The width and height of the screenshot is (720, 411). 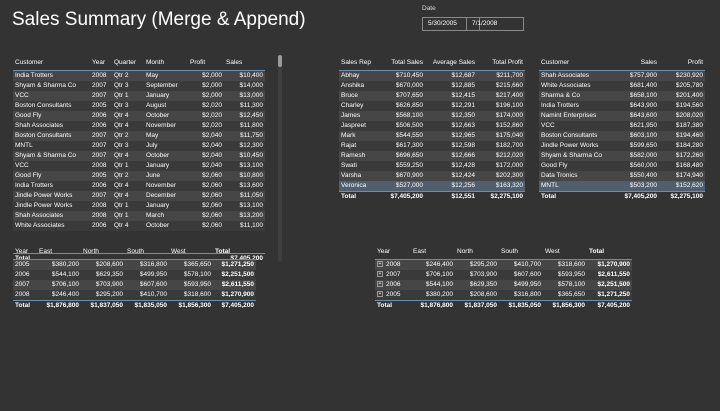 I want to click on date-end-field: 7/1/2008, so click(x=495, y=24).